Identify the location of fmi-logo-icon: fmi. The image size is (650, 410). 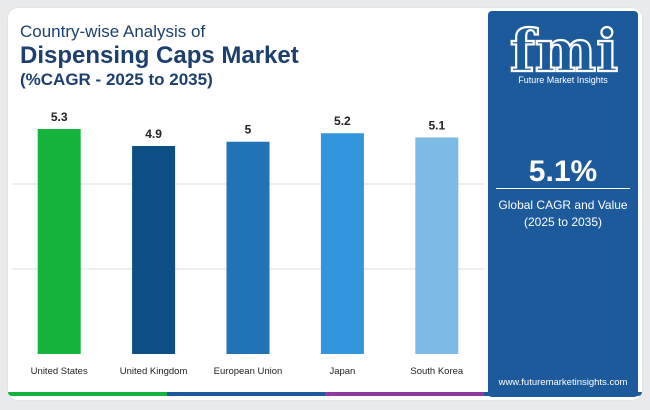
(564, 48).